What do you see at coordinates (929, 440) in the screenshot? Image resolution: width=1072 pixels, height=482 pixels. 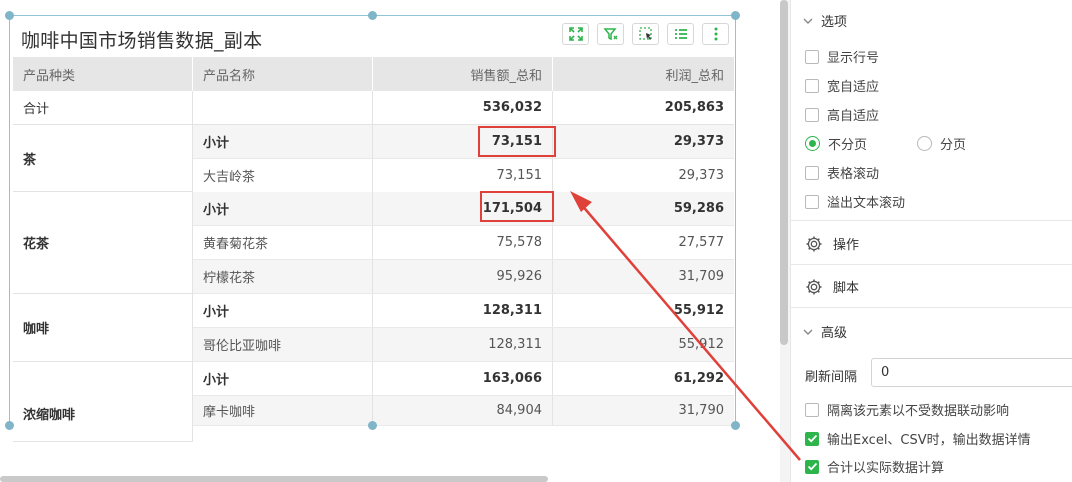 I see `option-label: 输出Excel、CSV时，输出数据详情` at bounding box center [929, 440].